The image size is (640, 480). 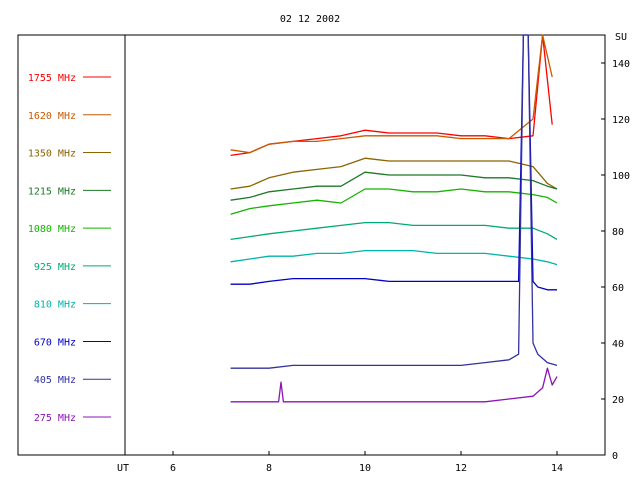 What do you see at coordinates (618, 344) in the screenshot?
I see `y-tick-label: 40` at bounding box center [618, 344].